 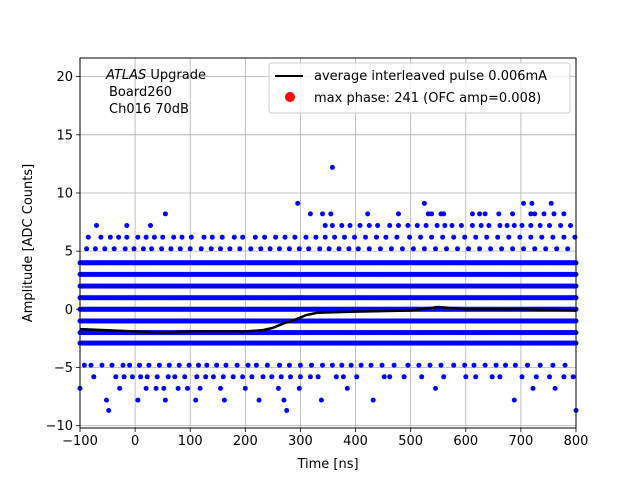 What do you see at coordinates (125, 75) in the screenshot?
I see `annotation-atlas: ATLAS` at bounding box center [125, 75].